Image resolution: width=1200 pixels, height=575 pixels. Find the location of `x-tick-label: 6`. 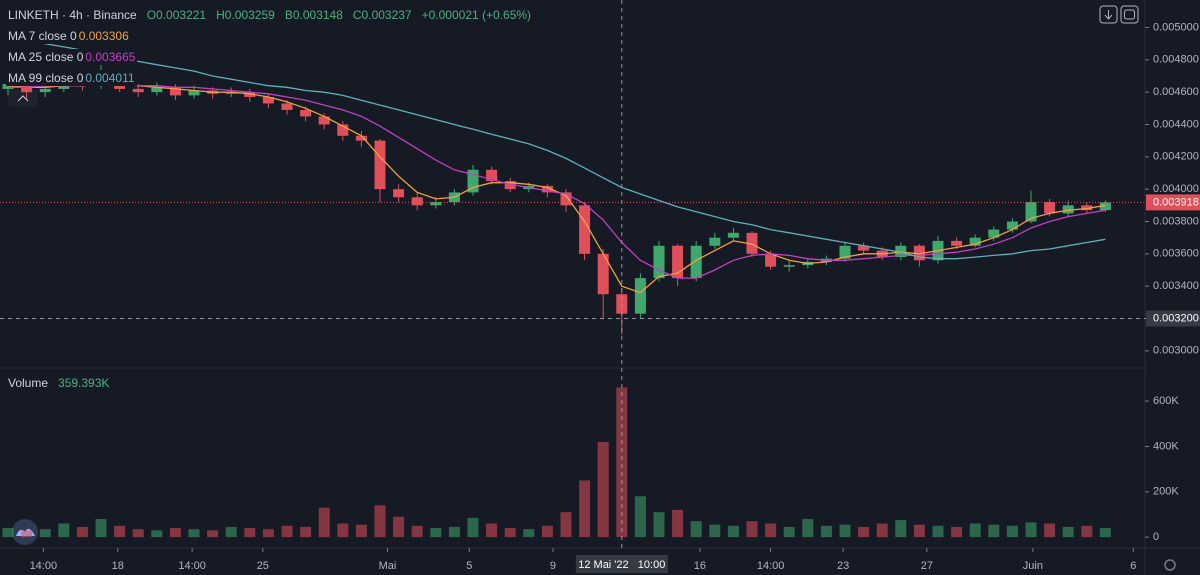

x-tick-label: 6 is located at coordinates (1133, 566).